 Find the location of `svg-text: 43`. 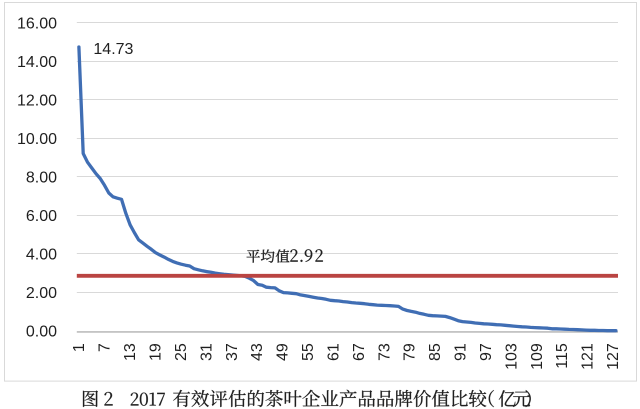

svg-text: 43 is located at coordinates (257, 352).